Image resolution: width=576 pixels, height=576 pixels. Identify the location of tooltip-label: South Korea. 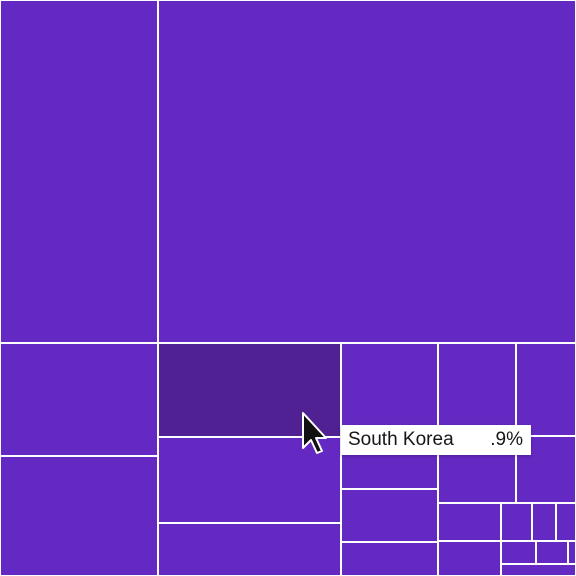
(401, 439).